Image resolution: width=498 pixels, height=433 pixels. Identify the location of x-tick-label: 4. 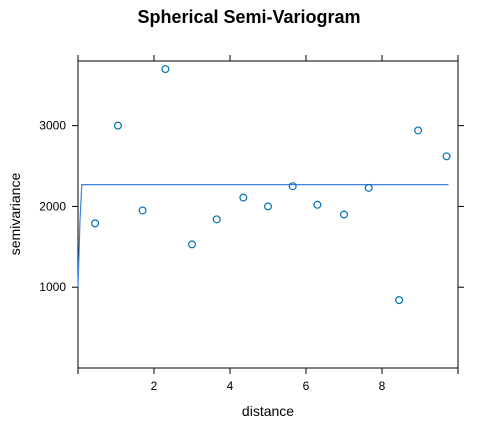
(230, 386).